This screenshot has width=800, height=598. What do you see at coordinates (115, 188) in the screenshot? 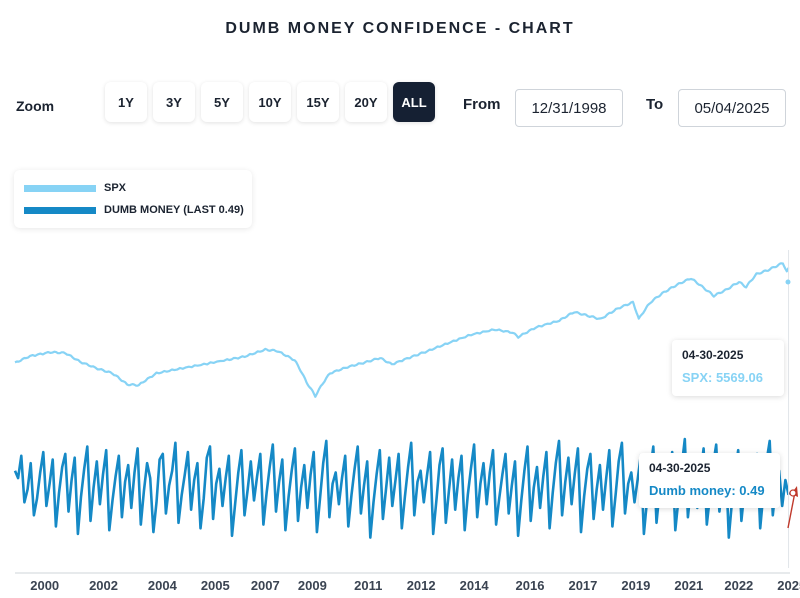
I see `legend-spx-label: SPX` at bounding box center [115, 188].